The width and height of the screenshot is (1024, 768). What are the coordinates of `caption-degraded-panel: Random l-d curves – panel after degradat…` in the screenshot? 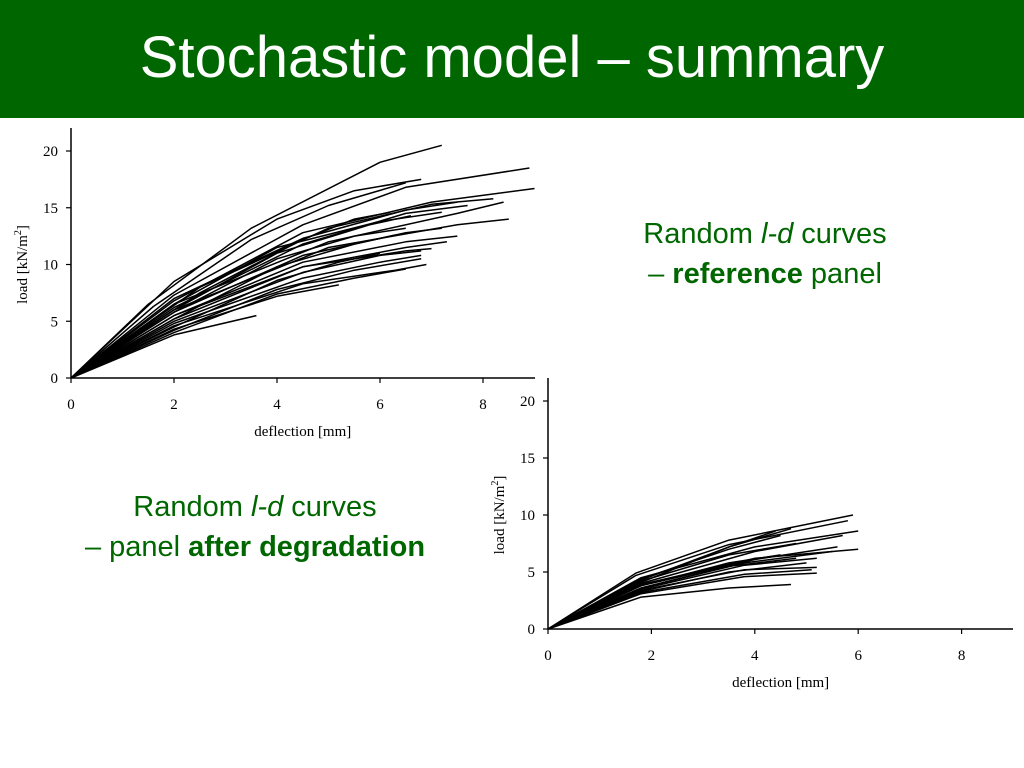 It's located at (255, 527).